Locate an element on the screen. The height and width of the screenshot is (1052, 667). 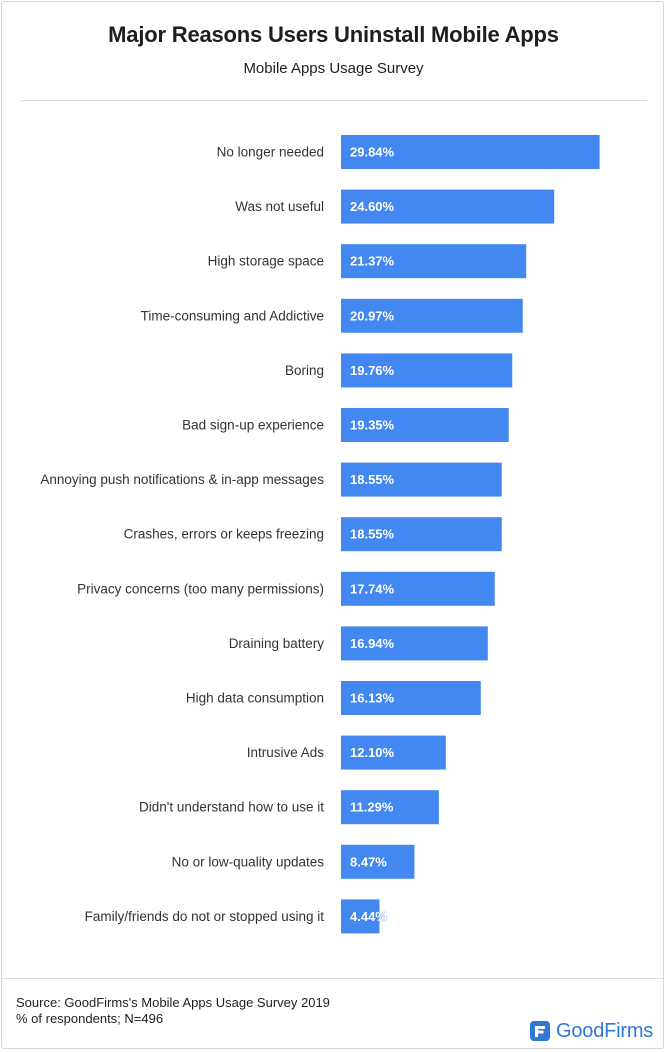
bar-intrusive-ads is located at coordinates (393, 752).